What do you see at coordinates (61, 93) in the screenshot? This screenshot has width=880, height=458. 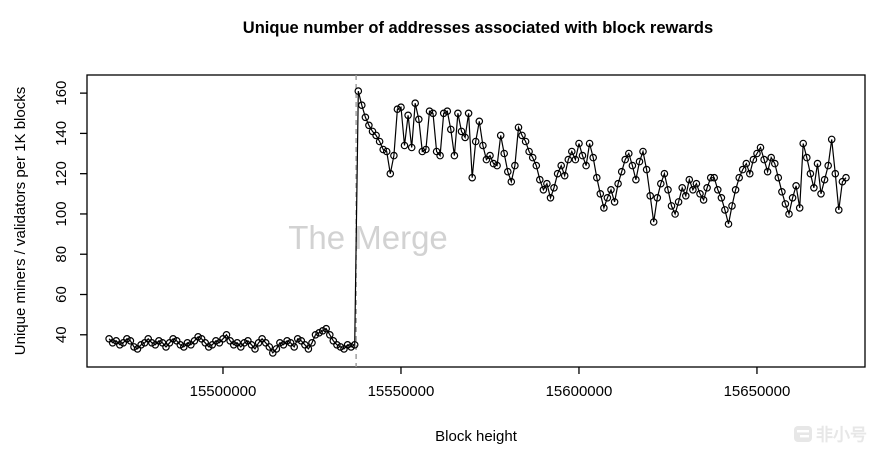 I see `y-tick-label: 160` at bounding box center [61, 93].